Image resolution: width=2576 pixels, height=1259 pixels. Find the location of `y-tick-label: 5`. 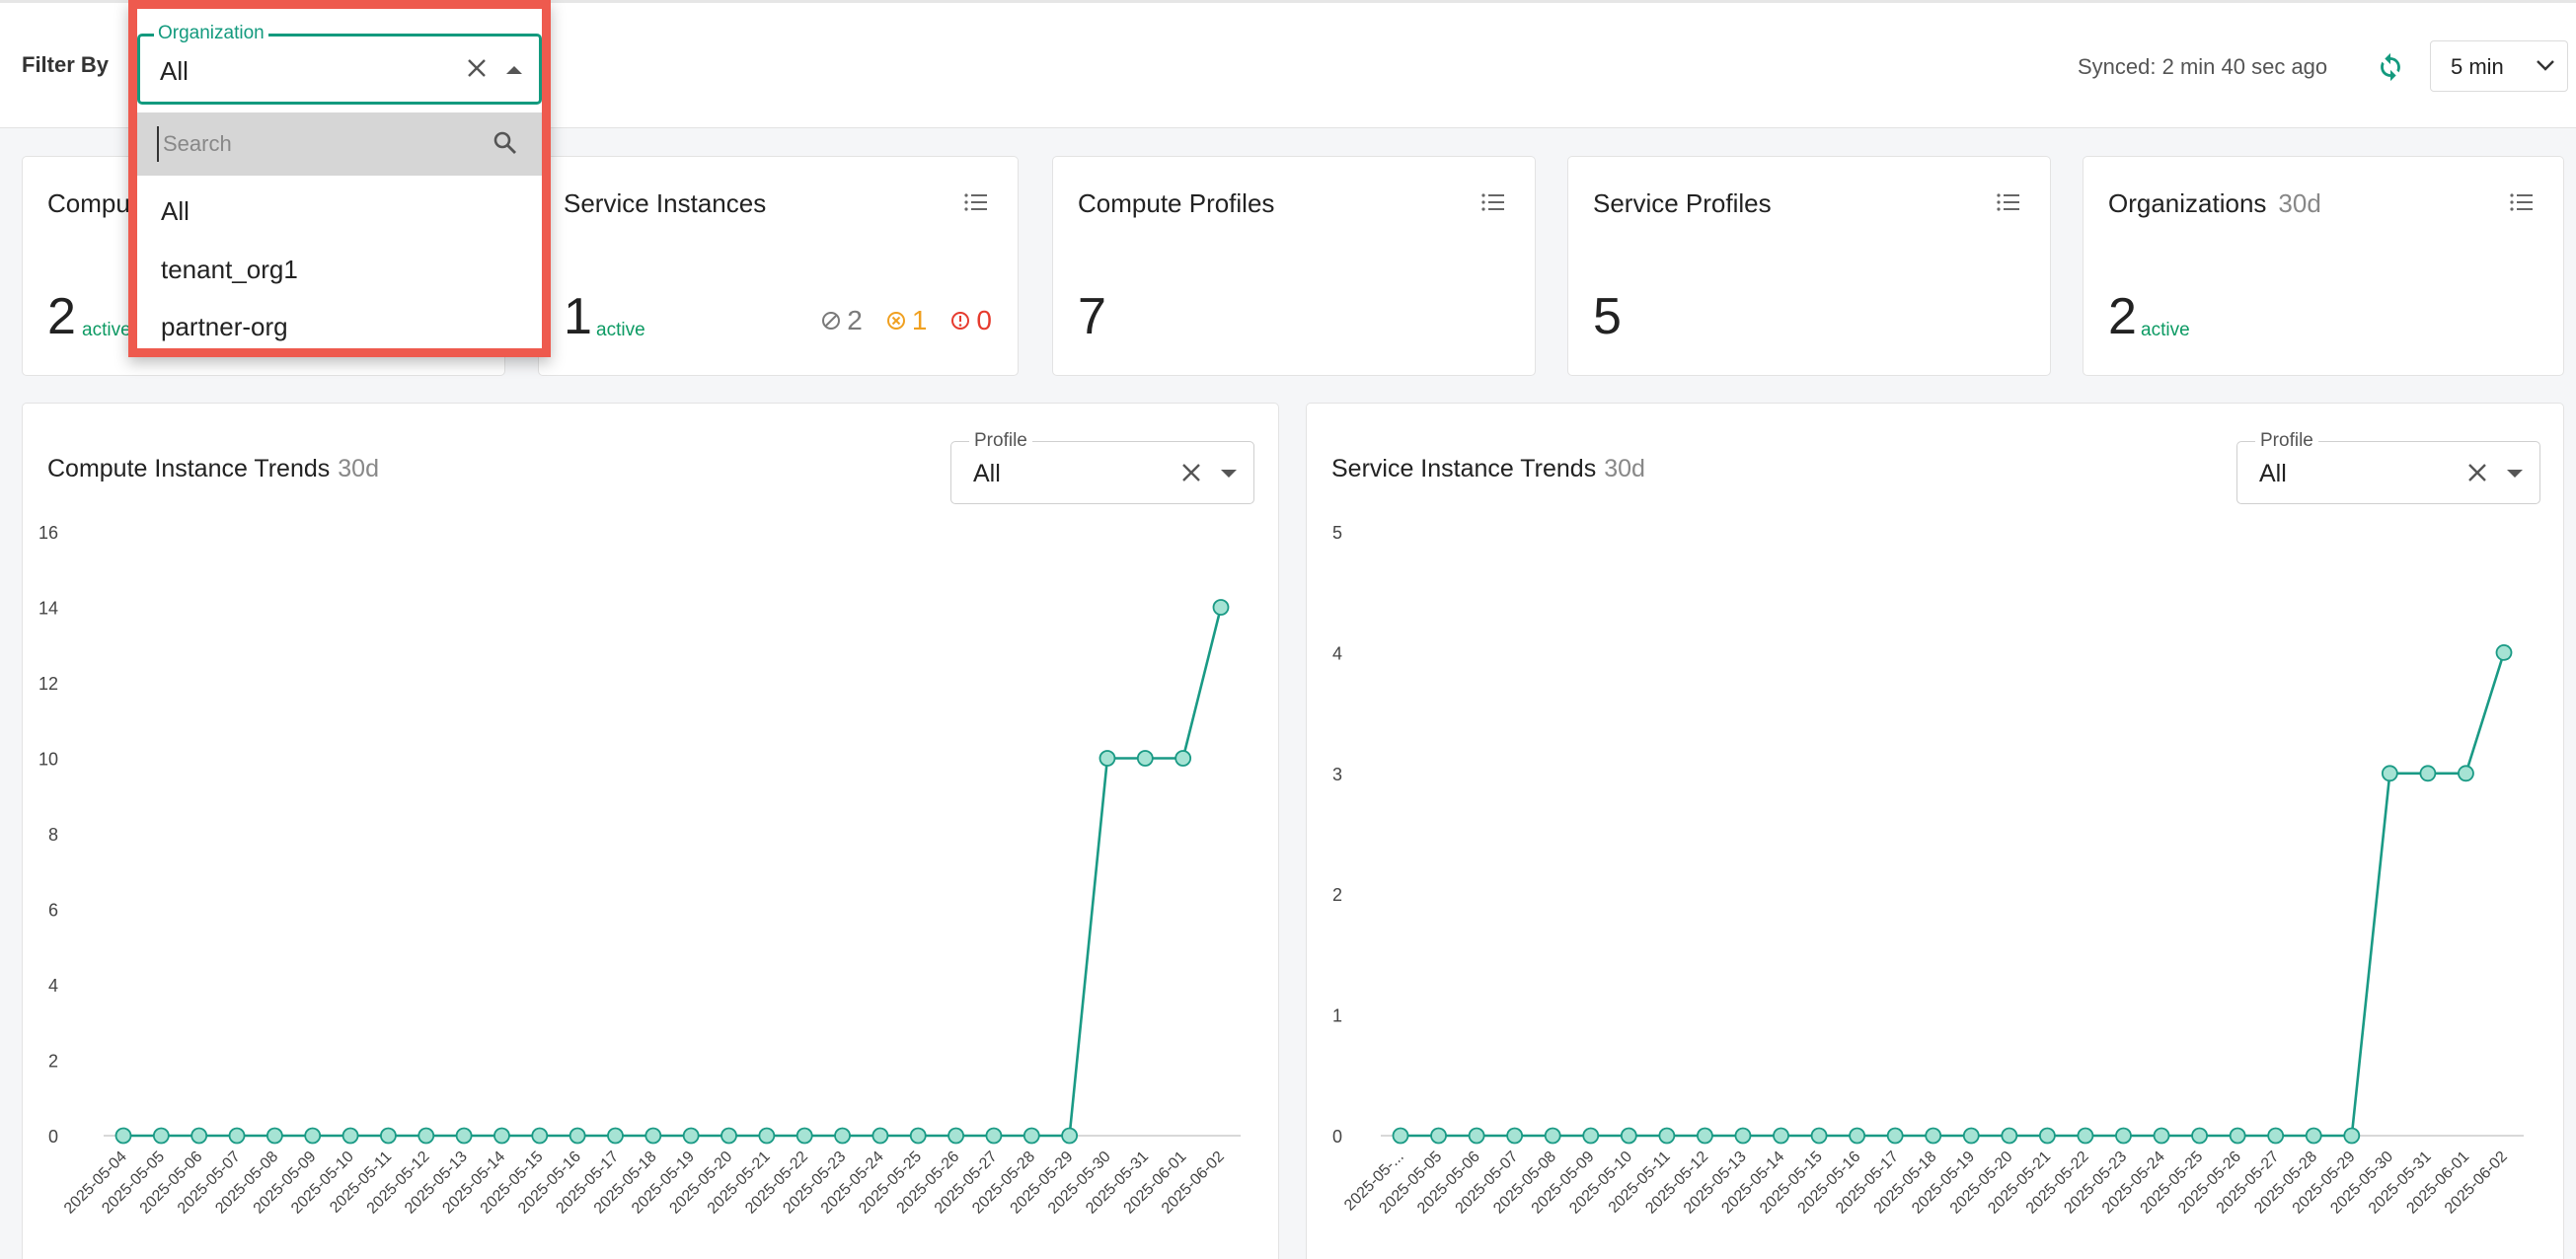

y-tick-label: 5 is located at coordinates (1337, 533).